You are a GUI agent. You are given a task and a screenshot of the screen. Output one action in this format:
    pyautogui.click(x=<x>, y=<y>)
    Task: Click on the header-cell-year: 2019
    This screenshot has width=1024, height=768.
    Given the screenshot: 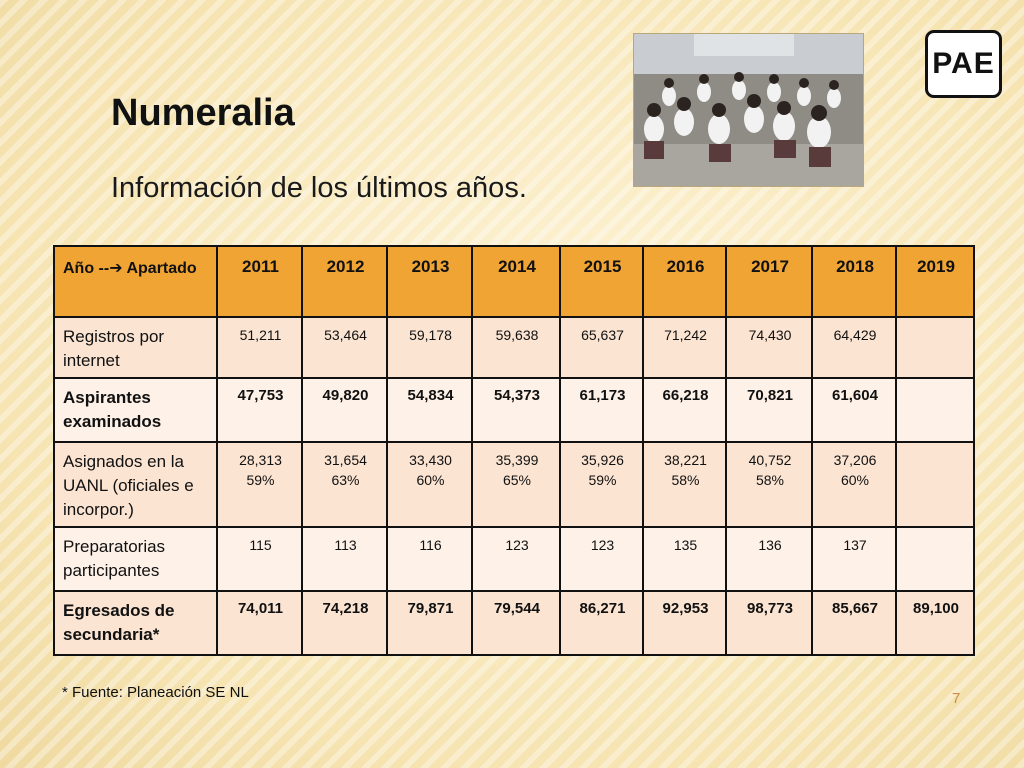 What is the action you would take?
    pyautogui.click(x=935, y=281)
    